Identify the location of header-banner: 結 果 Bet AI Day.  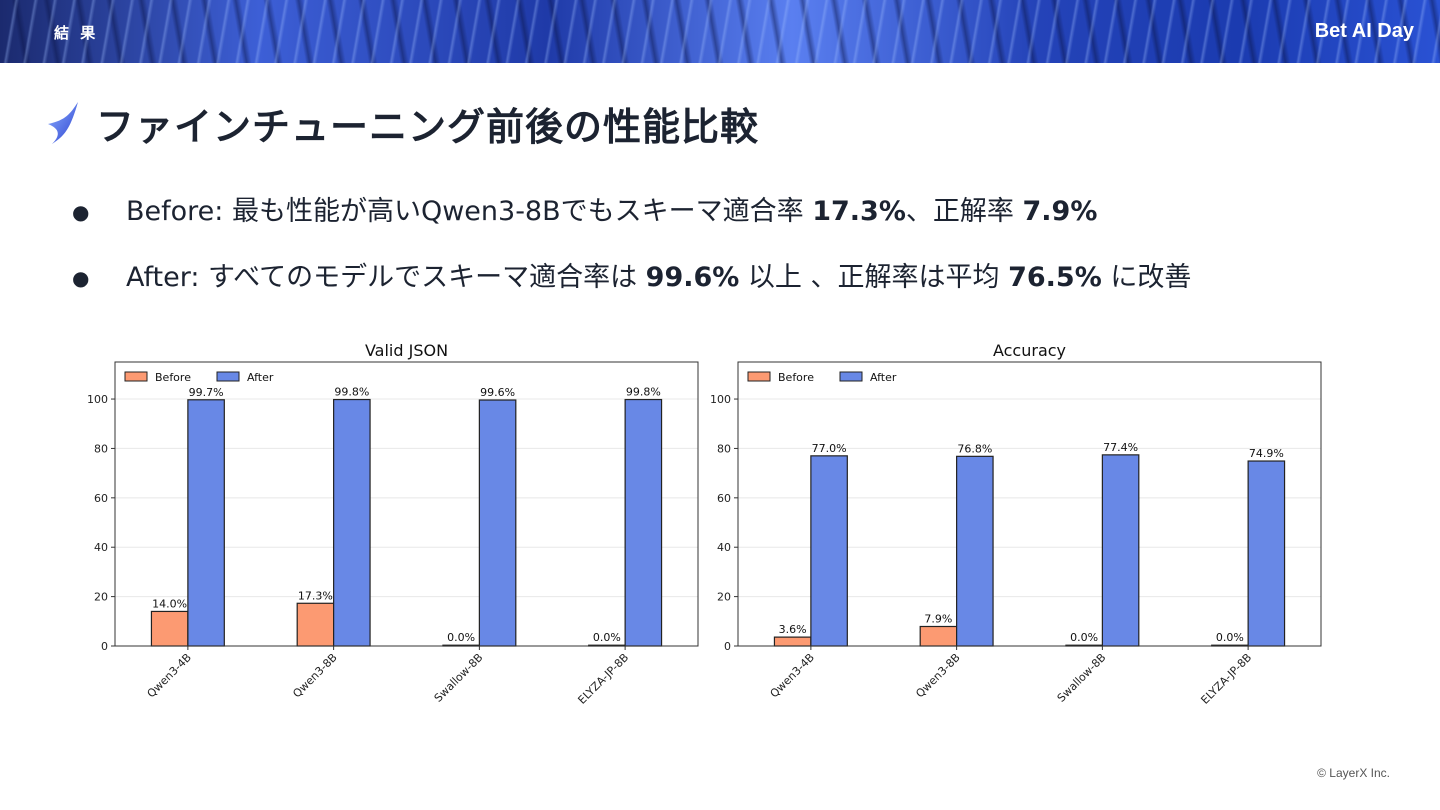
(720, 31).